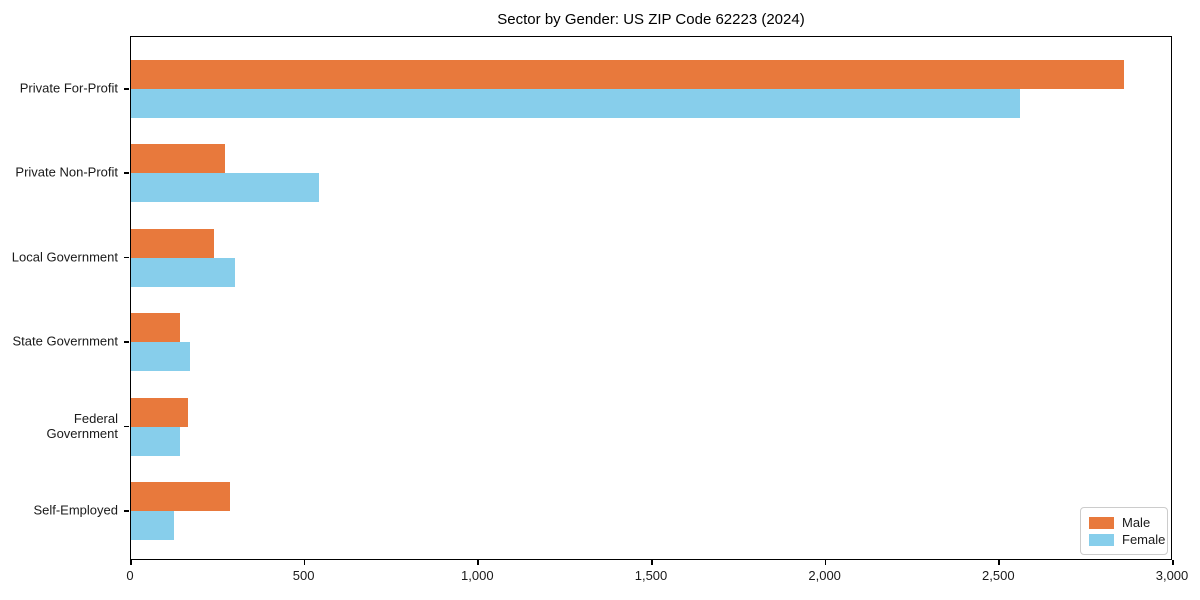 The width and height of the screenshot is (1200, 600). Describe the element at coordinates (1136, 522) in the screenshot. I see `legend-label-male: Male` at that location.